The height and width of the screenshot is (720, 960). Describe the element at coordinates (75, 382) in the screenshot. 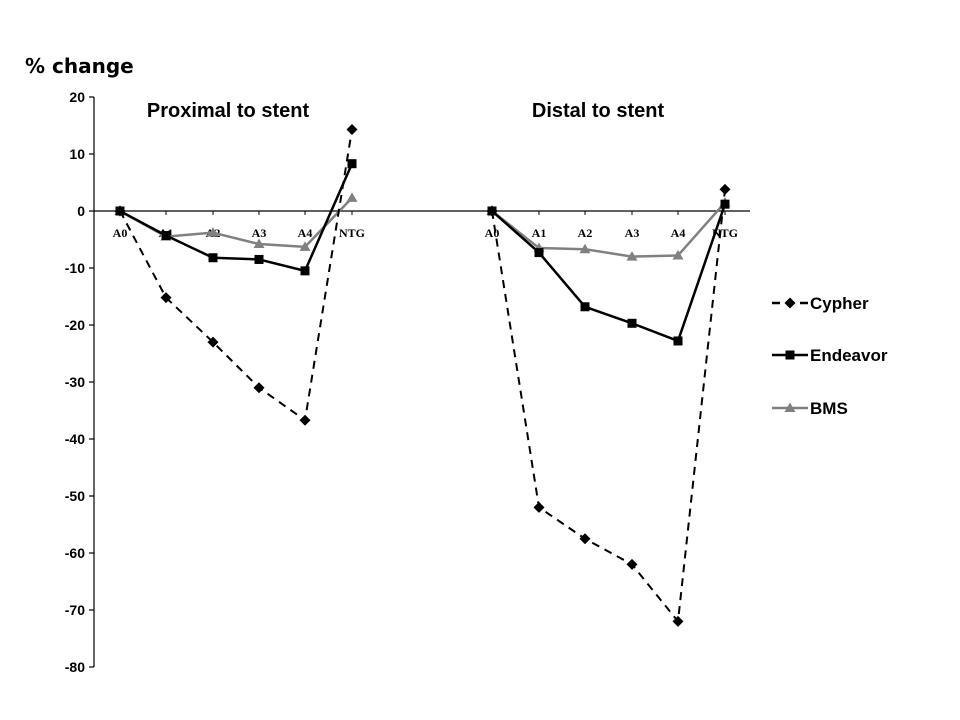

I see `y-tick-label: -30` at that location.